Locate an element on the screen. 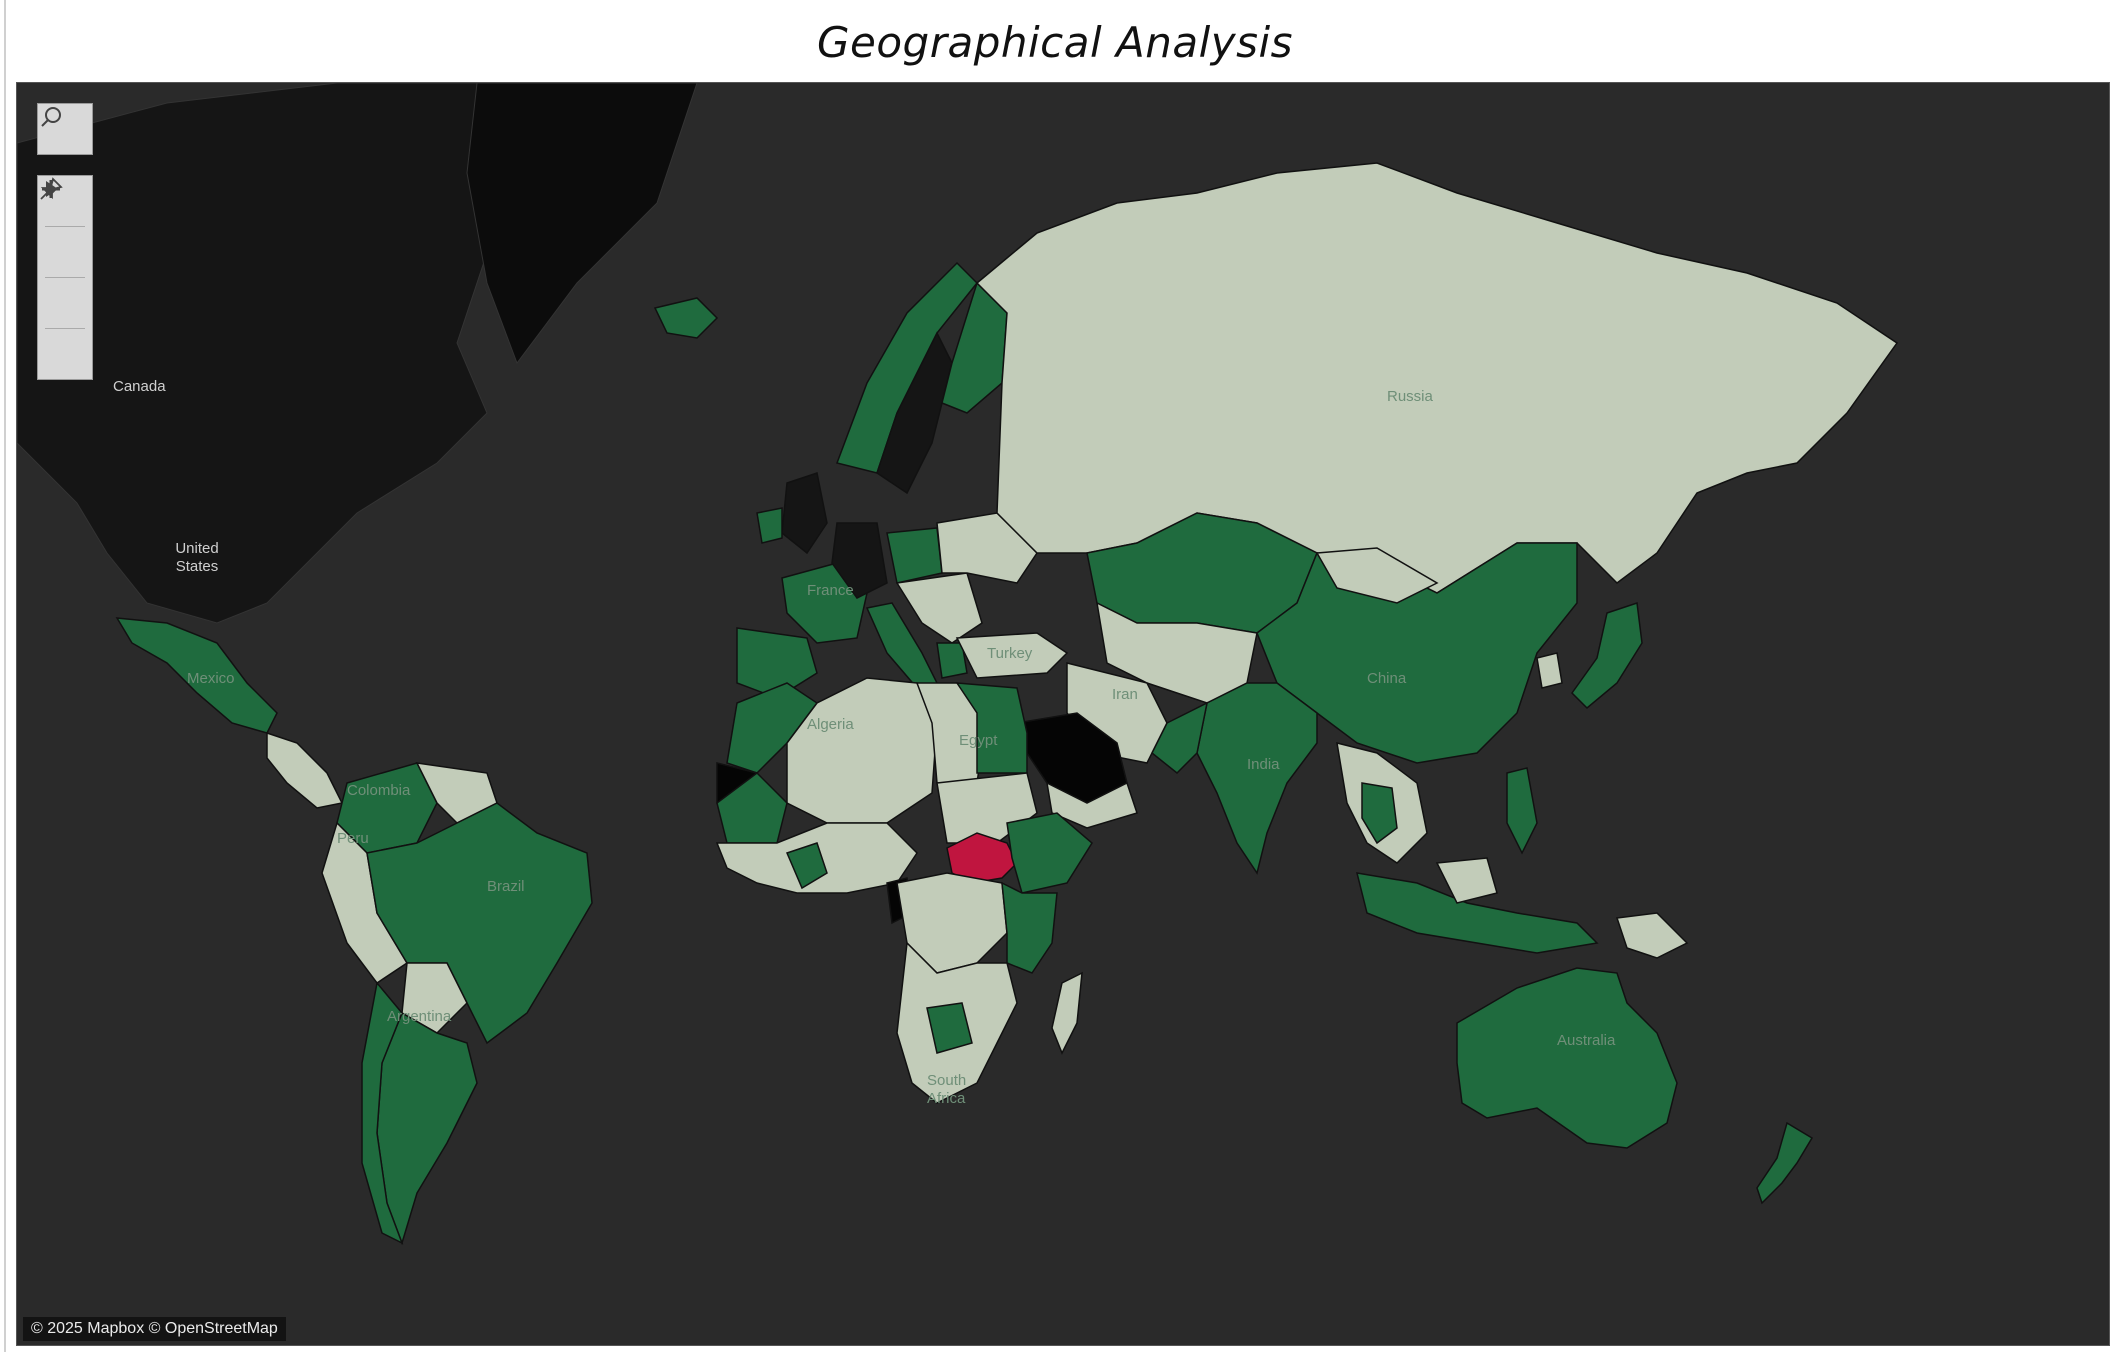 The image size is (2110, 1352). country-kenya-tanzania is located at coordinates (1029, 927).